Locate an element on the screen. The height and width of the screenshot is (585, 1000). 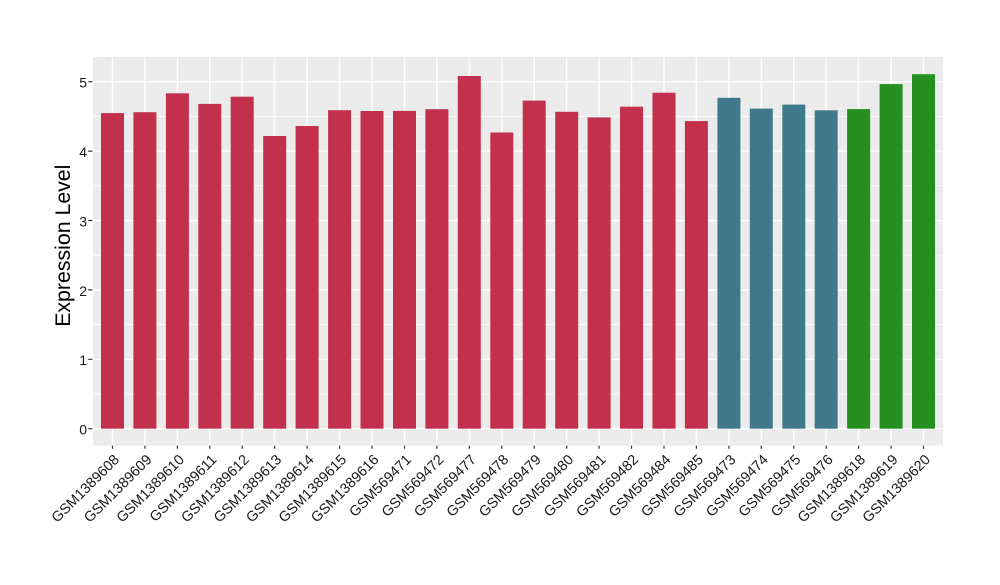
svg-text: 1 is located at coordinates (83, 360).